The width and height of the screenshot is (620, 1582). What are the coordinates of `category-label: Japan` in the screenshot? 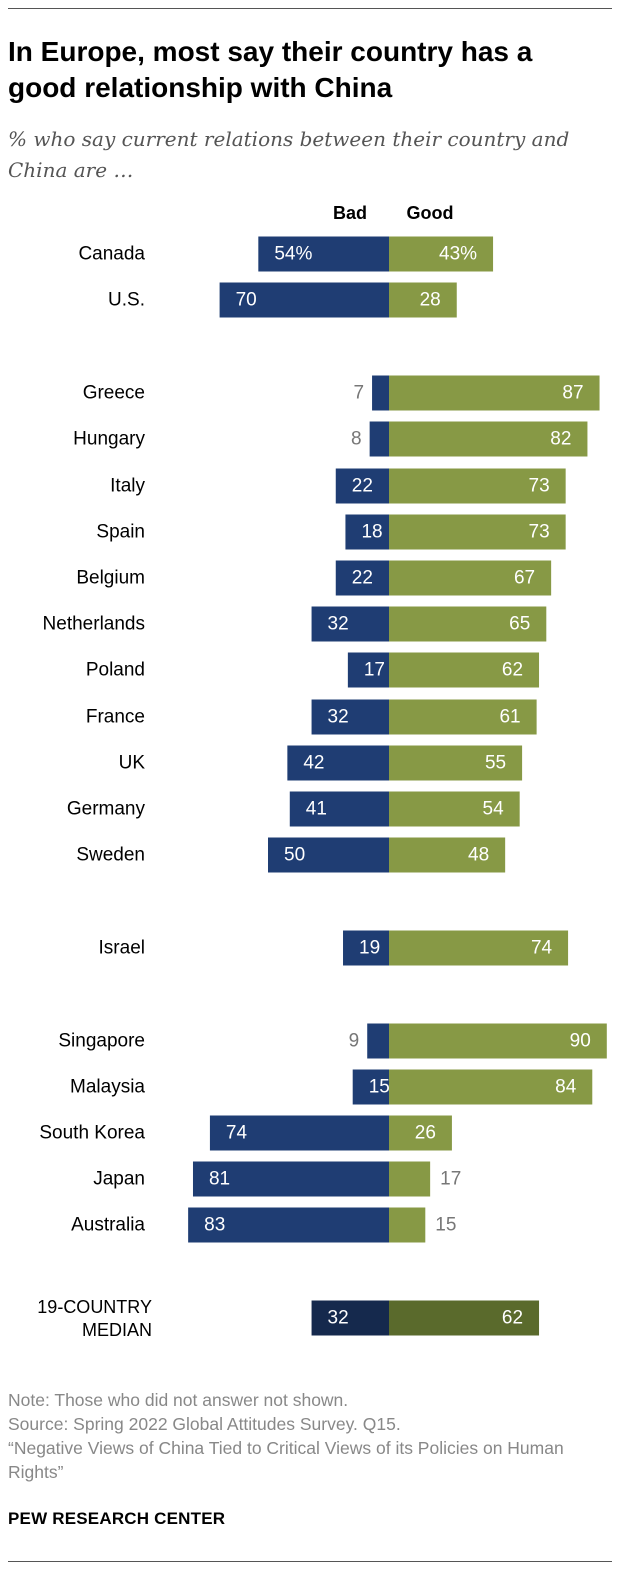 It's located at (119, 1179).